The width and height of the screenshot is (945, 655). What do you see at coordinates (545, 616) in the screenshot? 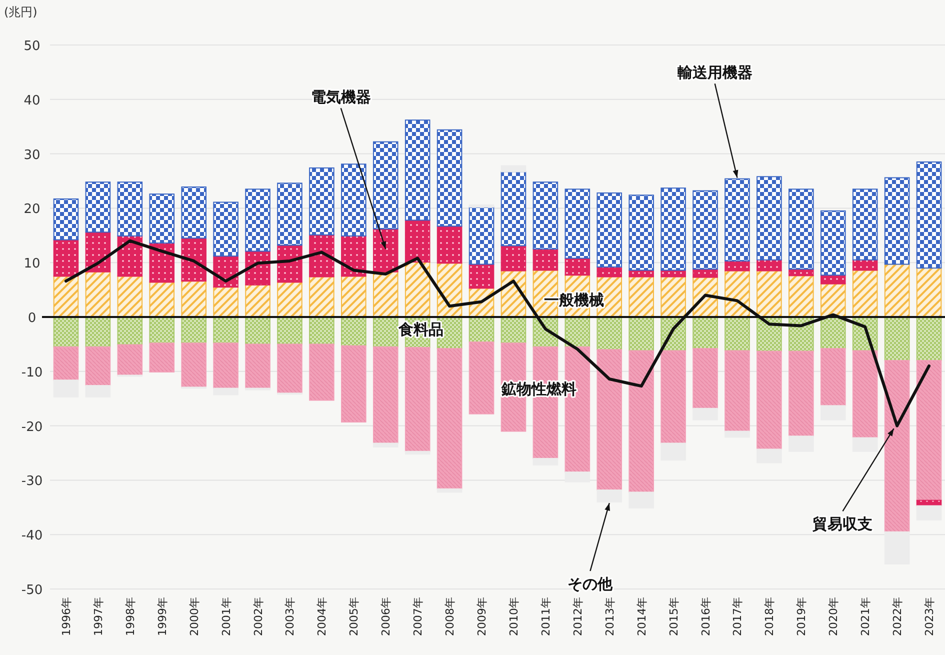
I see `x-tick-label: 2011年` at bounding box center [545, 616].